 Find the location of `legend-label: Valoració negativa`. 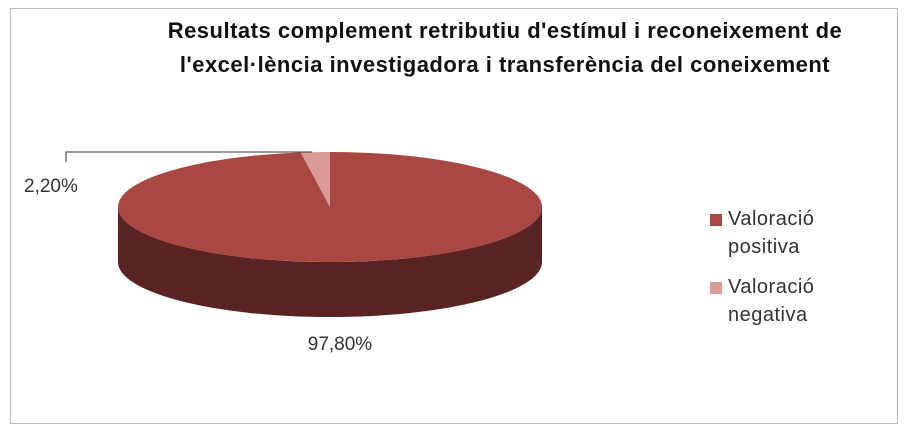

legend-label: Valoració negativa is located at coordinates (771, 301).